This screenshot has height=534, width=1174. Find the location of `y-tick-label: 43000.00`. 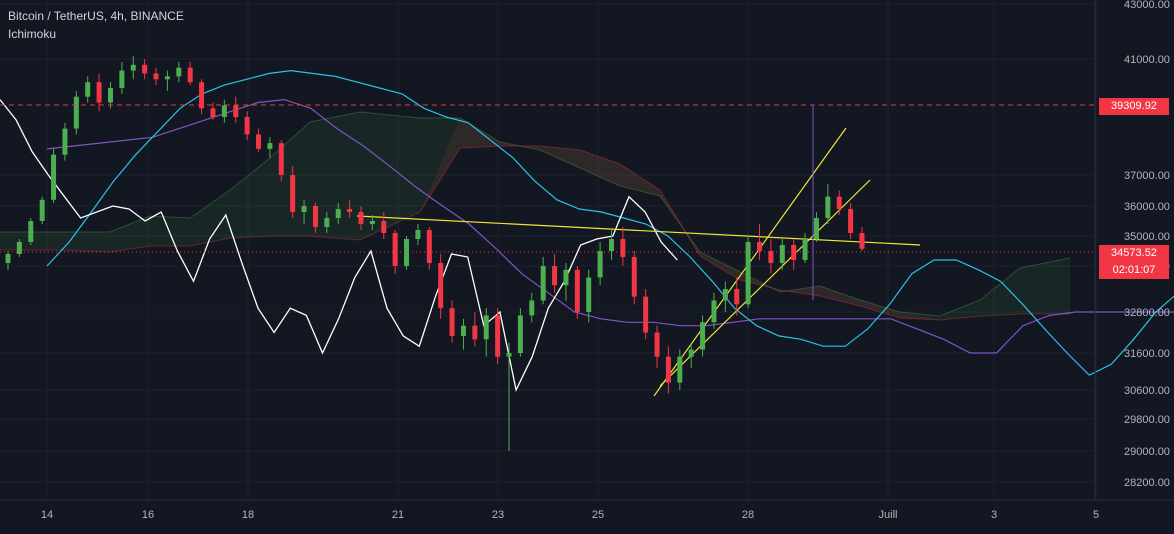

y-tick-label: 43000.00 is located at coordinates (1147, 5).